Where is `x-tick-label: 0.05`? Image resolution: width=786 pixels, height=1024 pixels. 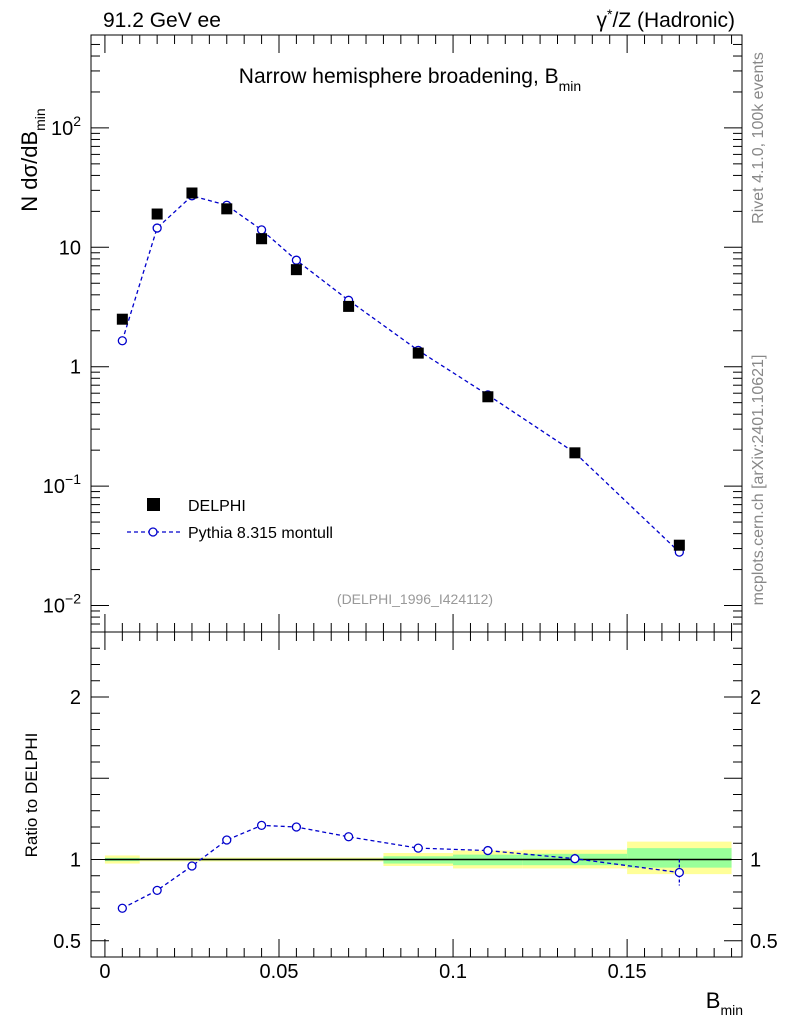 x-tick-label: 0.05 is located at coordinates (279, 972).